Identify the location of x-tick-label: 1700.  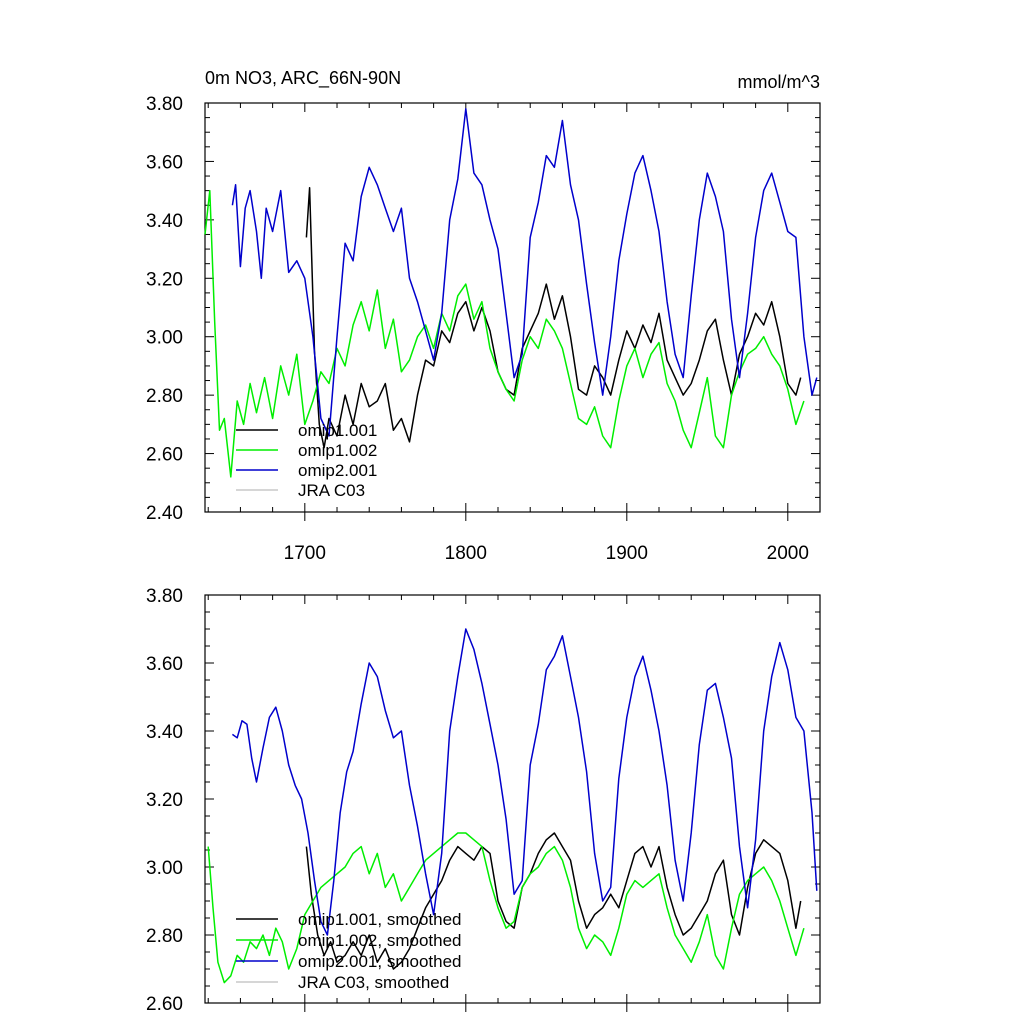
(305, 553).